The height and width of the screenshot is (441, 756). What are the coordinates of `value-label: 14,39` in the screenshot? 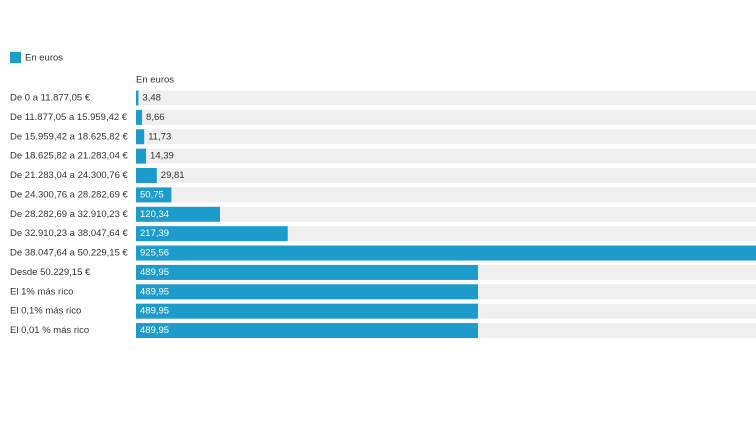 It's located at (162, 156).